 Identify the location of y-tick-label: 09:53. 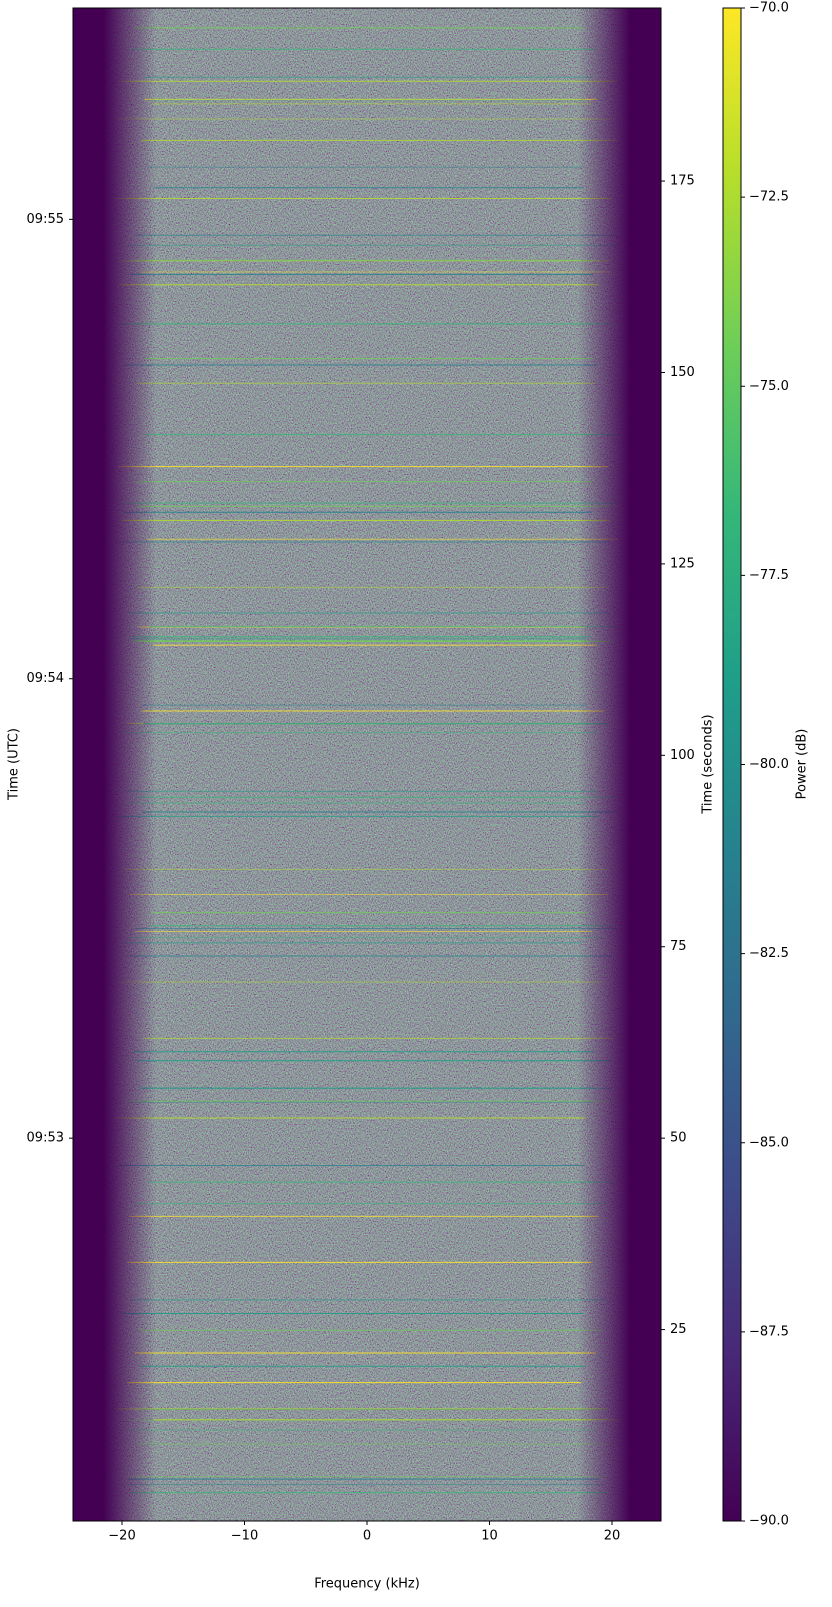
(45, 1138).